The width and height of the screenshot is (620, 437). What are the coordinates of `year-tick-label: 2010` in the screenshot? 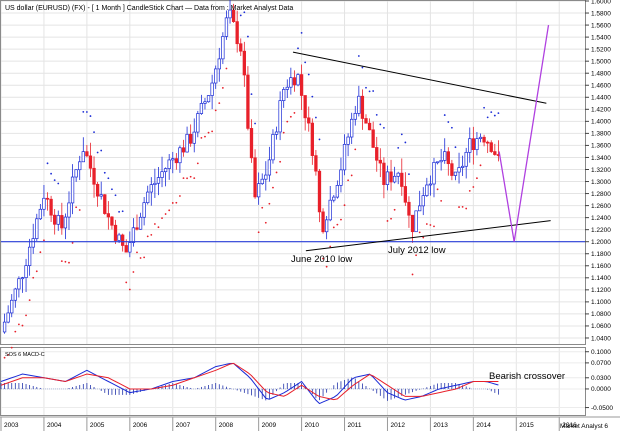 It's located at (312, 425).